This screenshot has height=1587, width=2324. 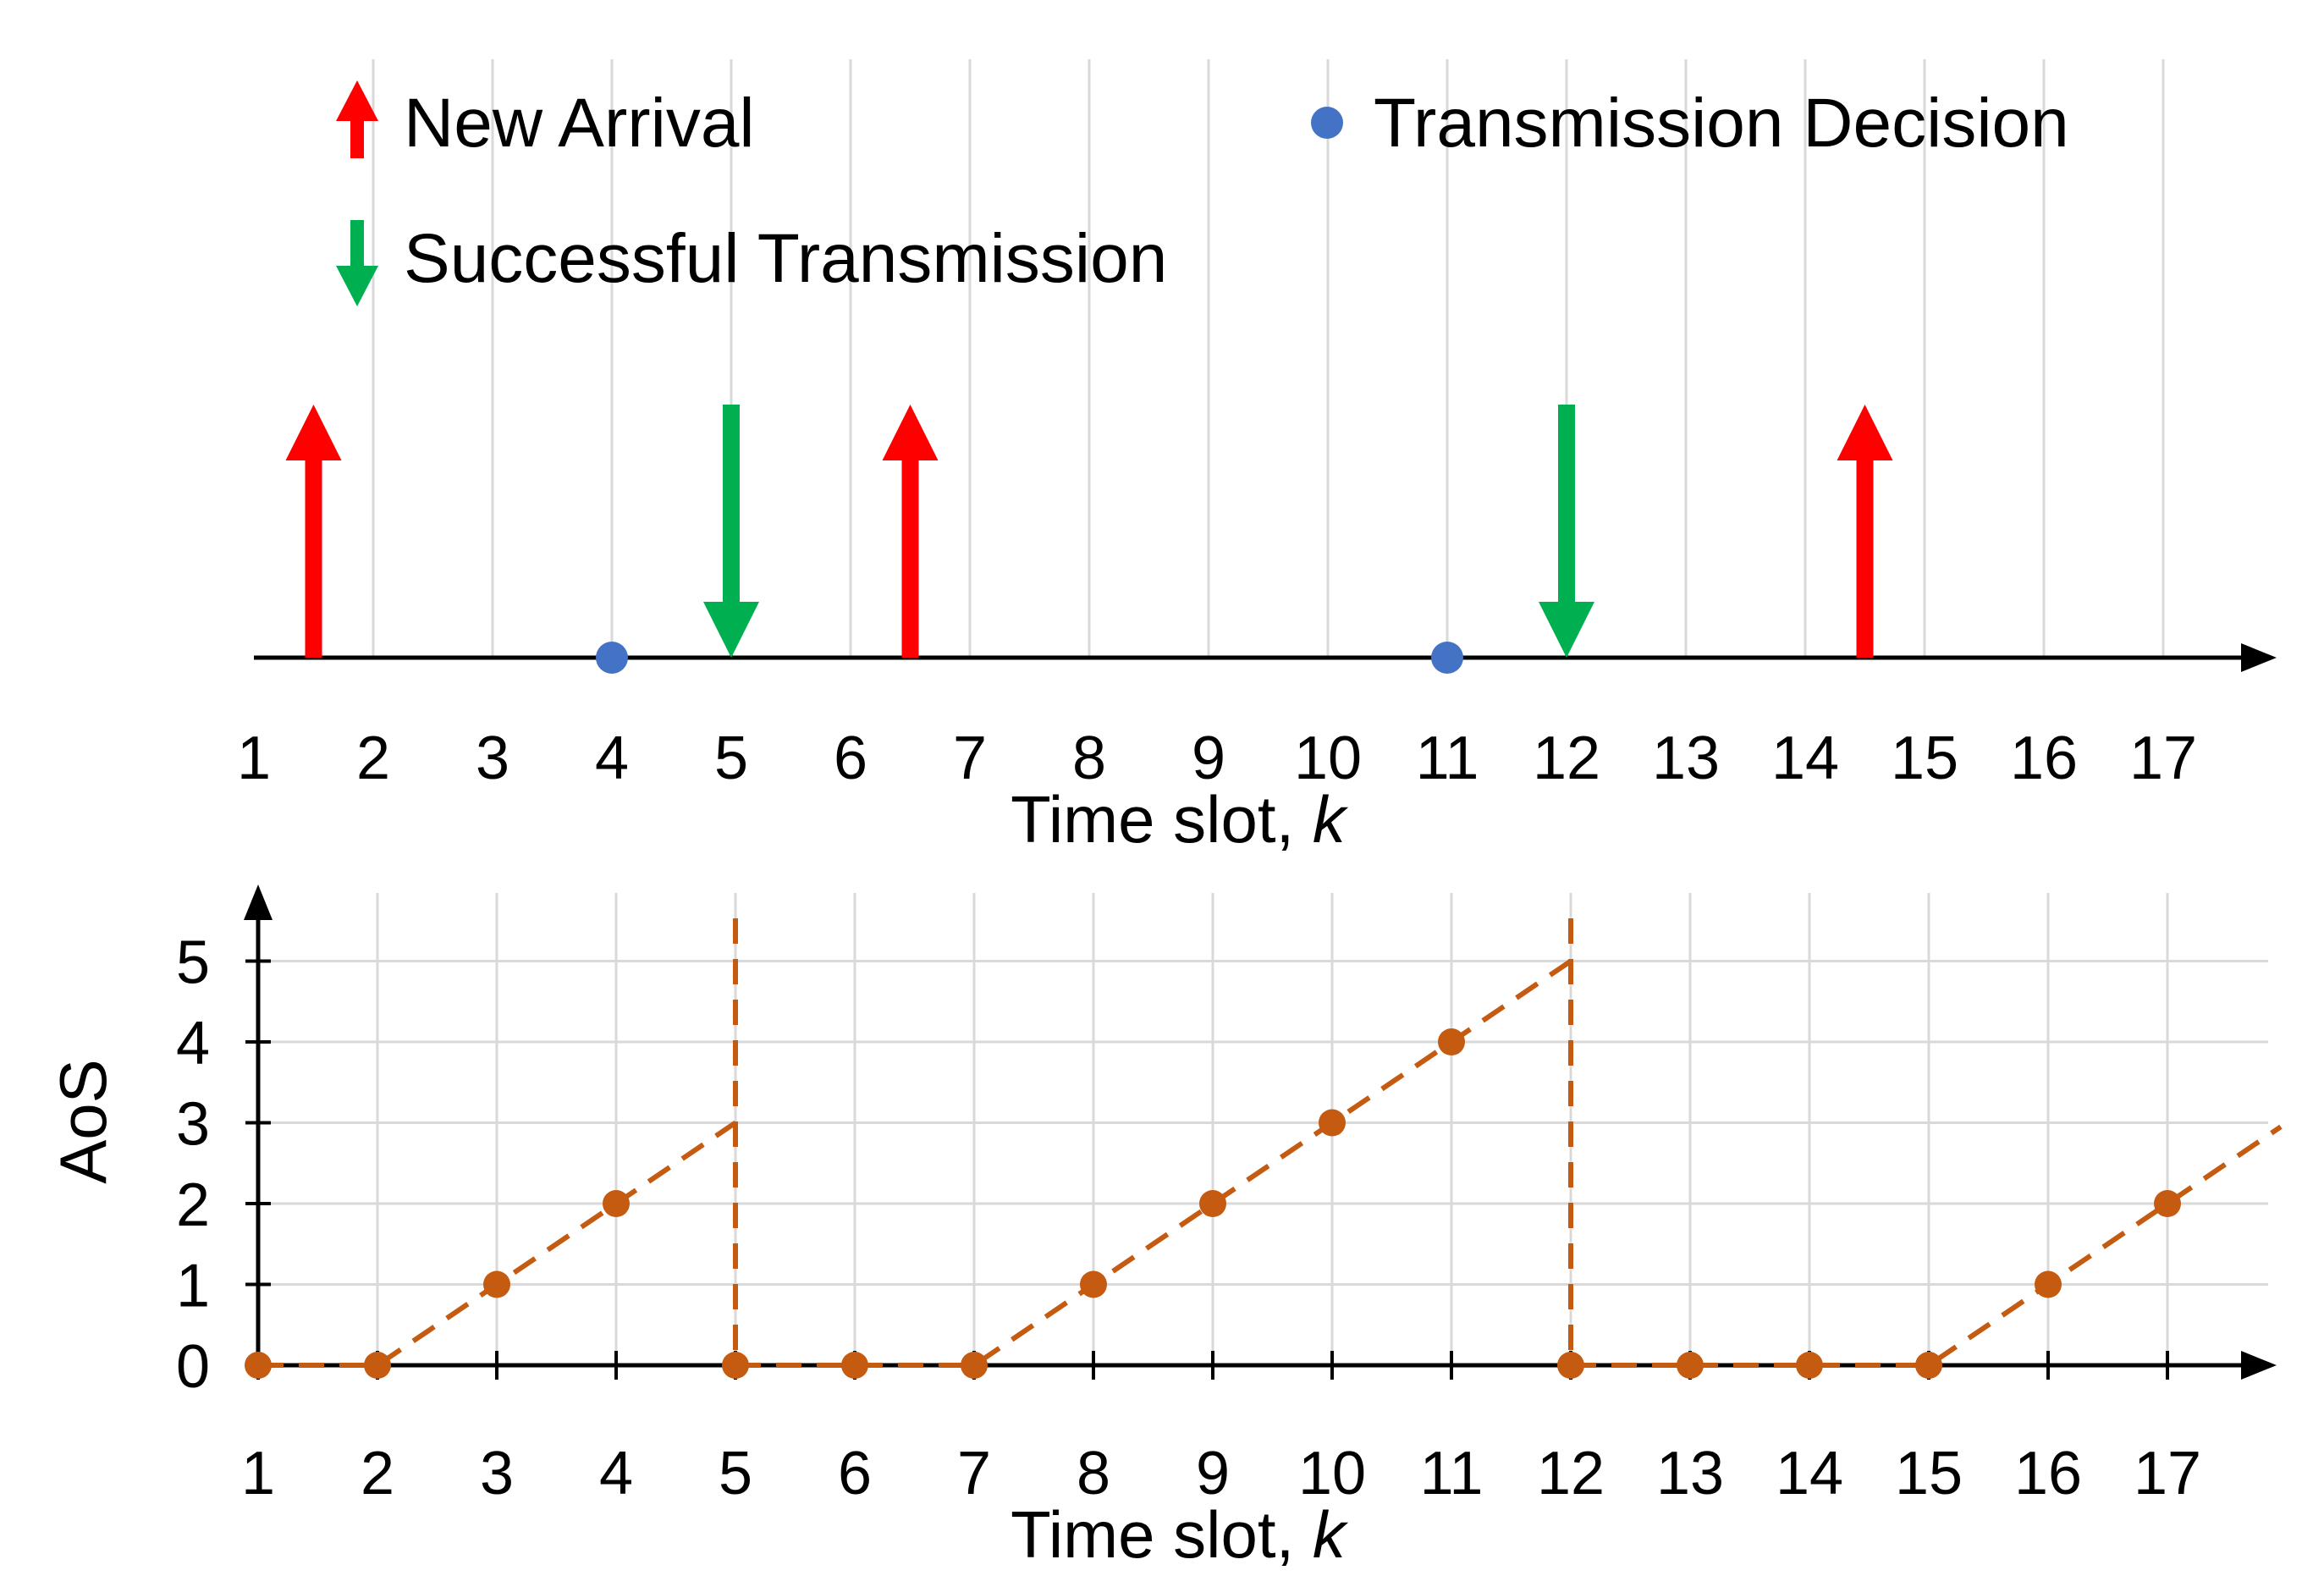 I want to click on legend-item-arrival: New Arrival, so click(x=545, y=121).